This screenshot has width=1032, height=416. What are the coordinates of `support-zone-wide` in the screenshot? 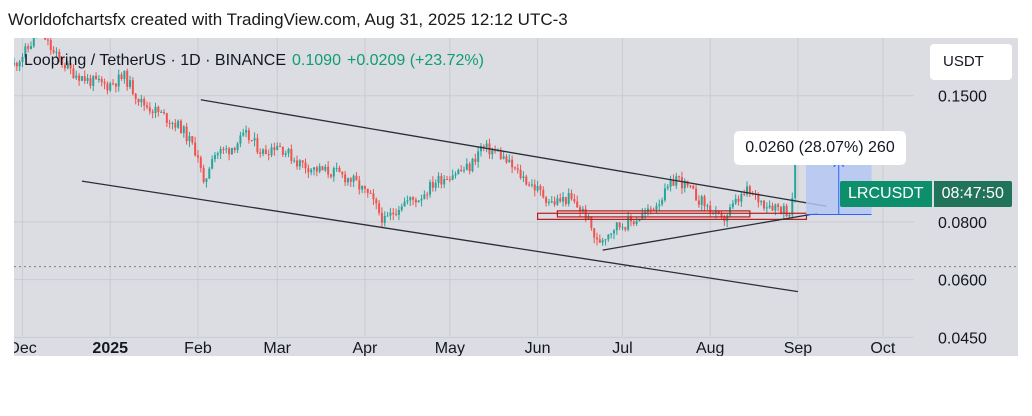 It's located at (672, 216).